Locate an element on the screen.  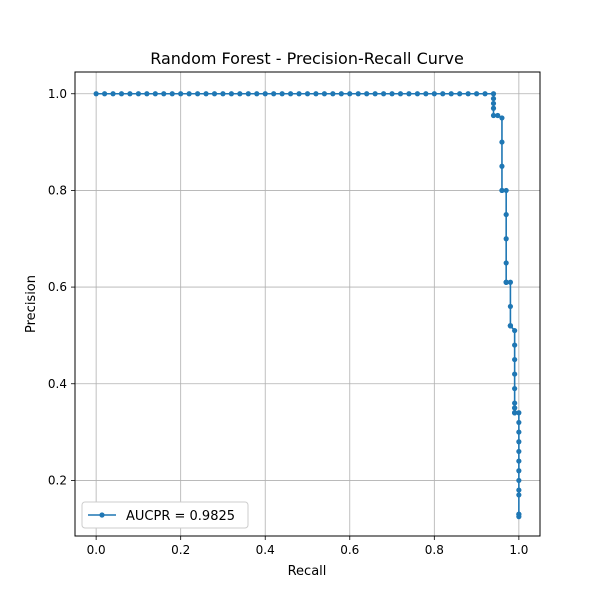
x-tick-label: 0.4 is located at coordinates (265, 550).